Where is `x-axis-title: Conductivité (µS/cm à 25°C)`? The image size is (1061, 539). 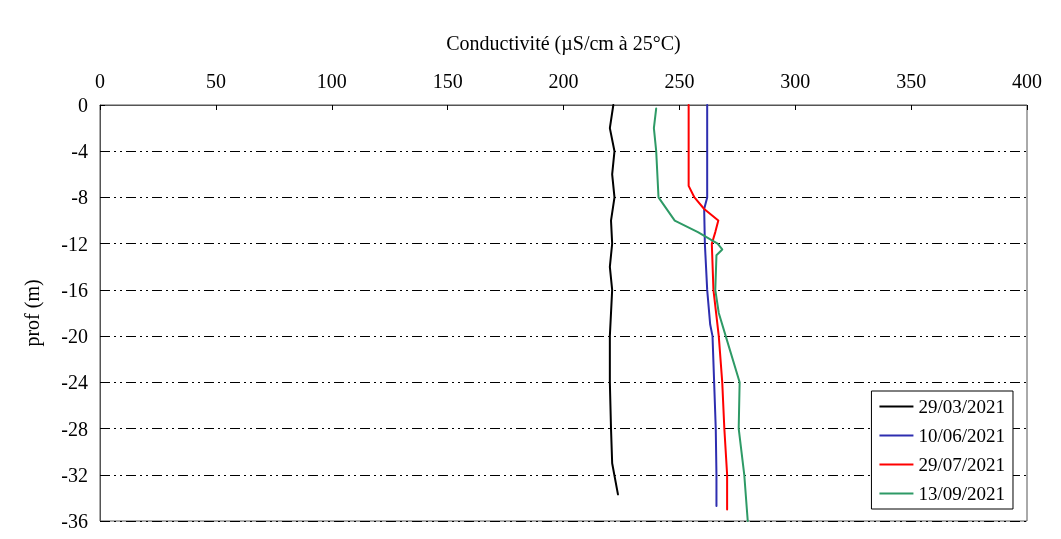
x-axis-title: Conductivité (µS/cm à 25°C) is located at coordinates (563, 43).